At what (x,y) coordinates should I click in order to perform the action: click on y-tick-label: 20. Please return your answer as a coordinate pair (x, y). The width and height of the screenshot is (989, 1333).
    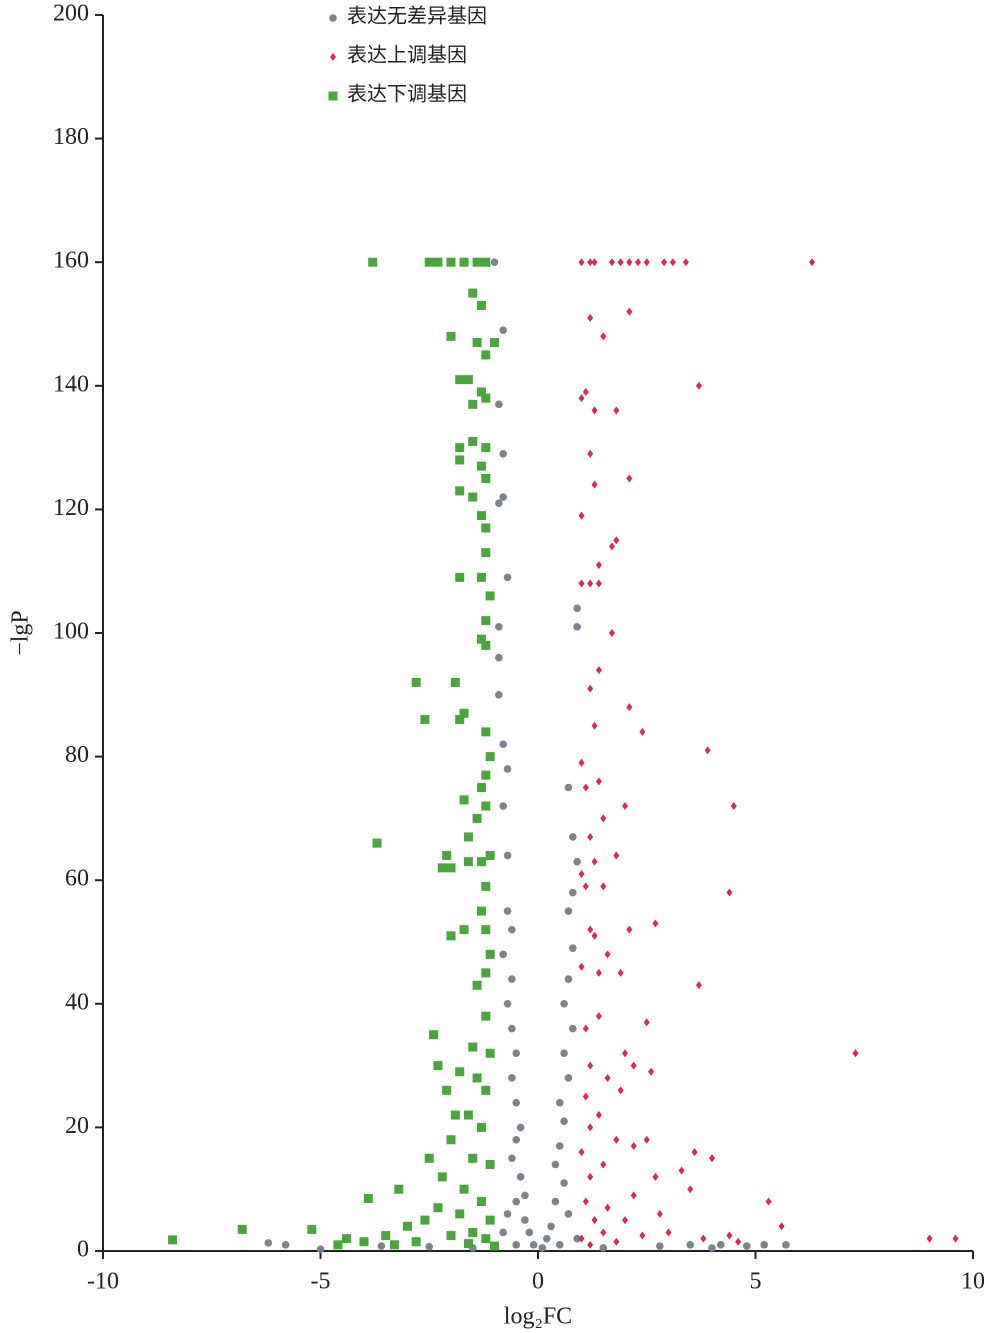
    Looking at the image, I should click on (77, 1126).